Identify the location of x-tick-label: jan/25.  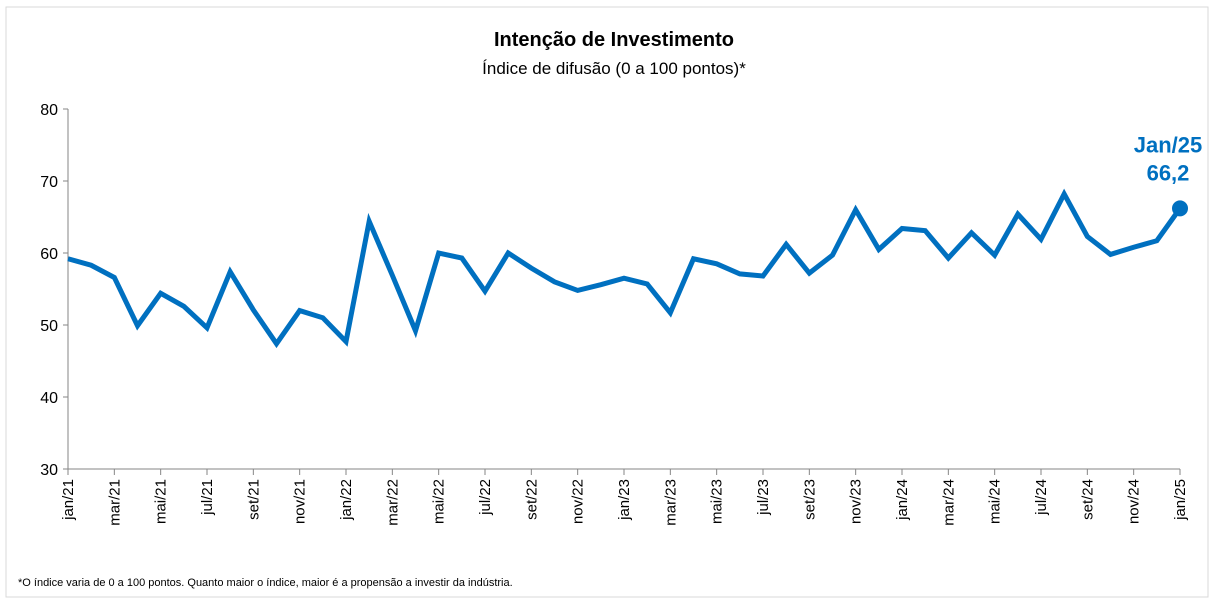
(1180, 500).